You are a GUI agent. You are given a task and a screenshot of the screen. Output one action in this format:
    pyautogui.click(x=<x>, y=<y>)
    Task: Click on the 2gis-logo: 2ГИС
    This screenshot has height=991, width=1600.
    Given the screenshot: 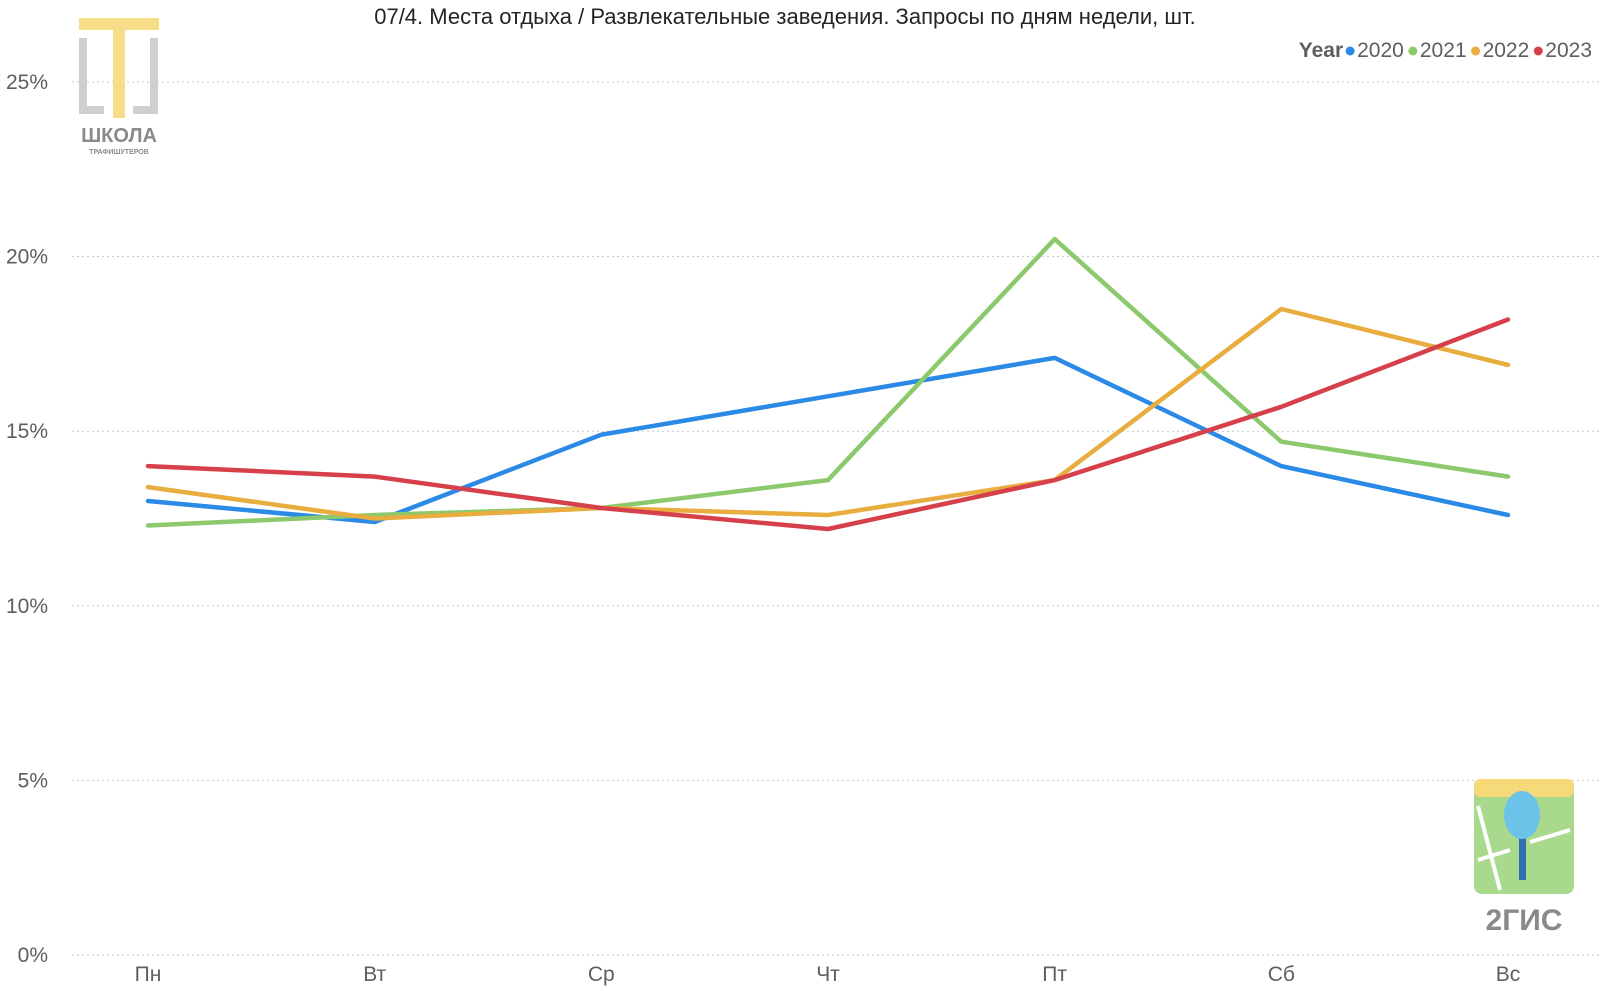 What is the action you would take?
    pyautogui.click(x=1524, y=858)
    